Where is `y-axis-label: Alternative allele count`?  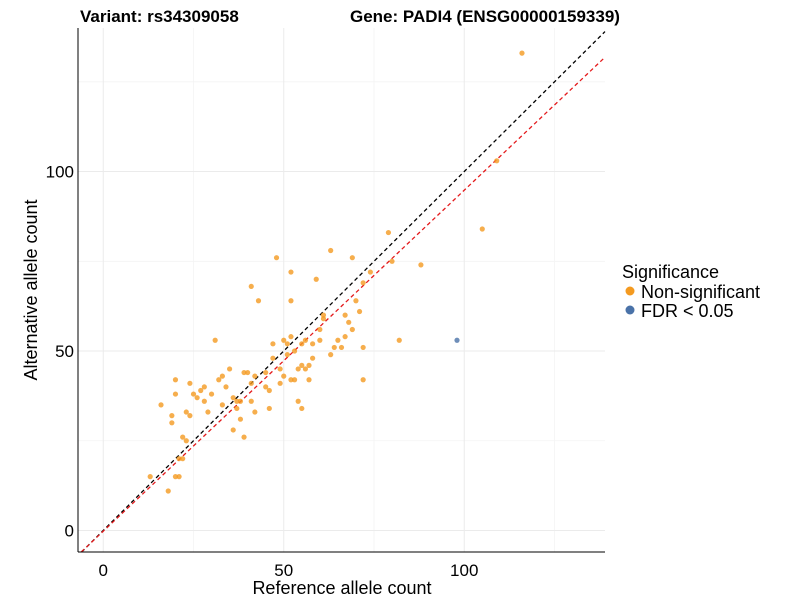
y-axis-label: Alternative allele count is located at coordinates (31, 289).